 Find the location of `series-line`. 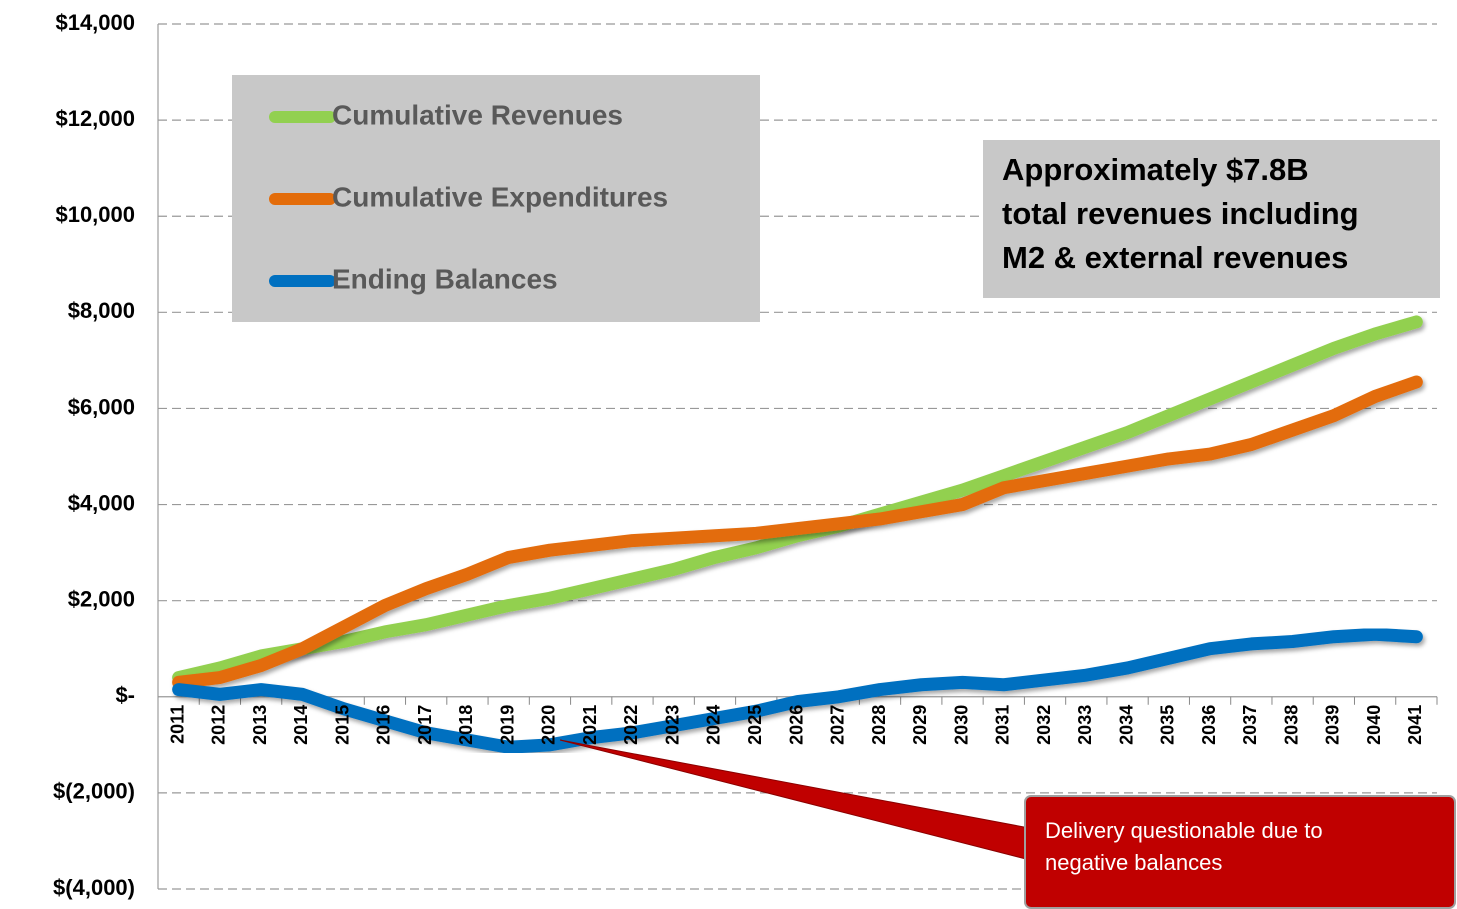

series-line is located at coordinates (797, 690).